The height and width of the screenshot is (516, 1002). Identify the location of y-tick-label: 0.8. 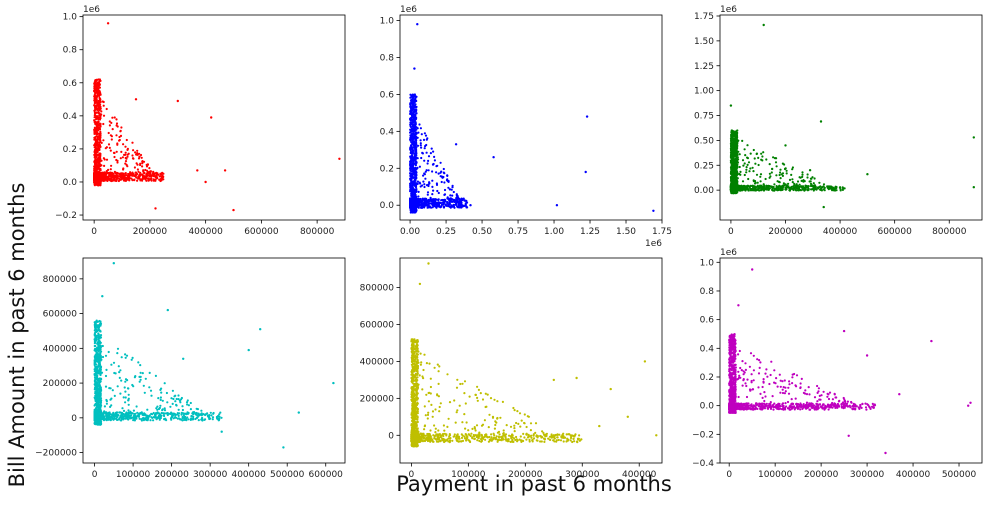
(70, 51).